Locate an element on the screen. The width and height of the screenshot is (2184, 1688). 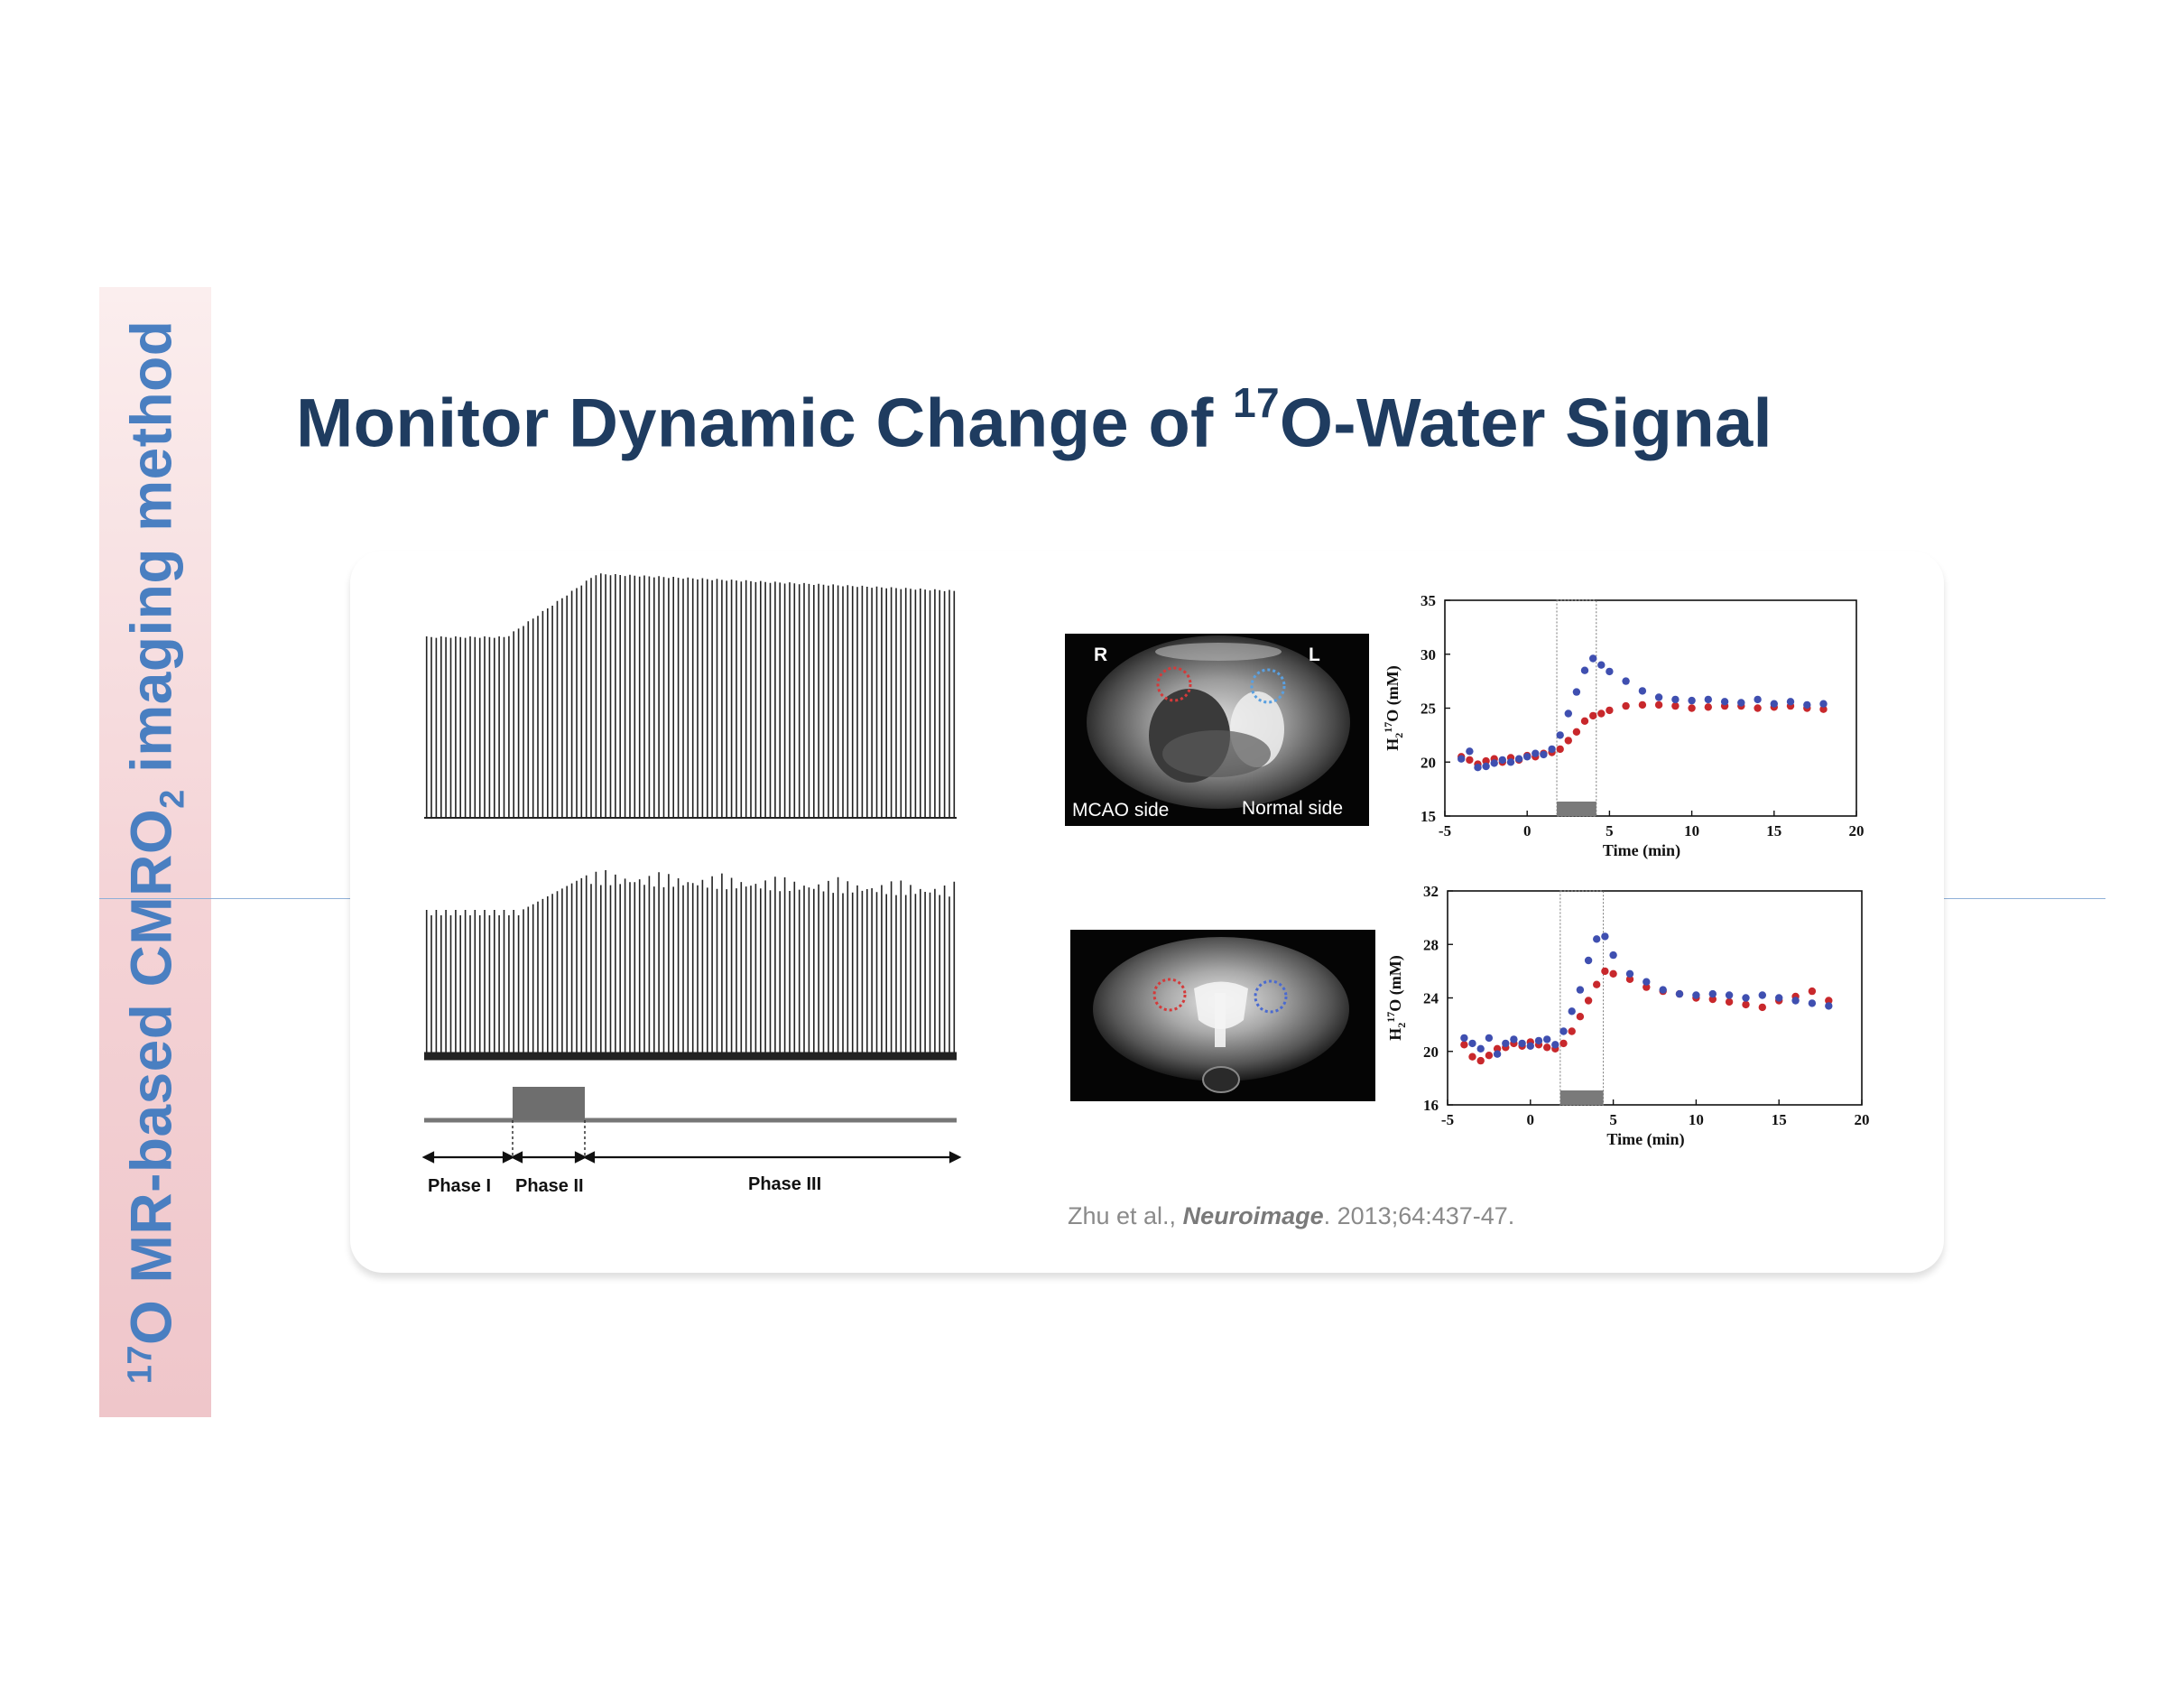
citation: Zhu et al., Neuroimage. 2013;64:437-47. is located at coordinates (1291, 1216).